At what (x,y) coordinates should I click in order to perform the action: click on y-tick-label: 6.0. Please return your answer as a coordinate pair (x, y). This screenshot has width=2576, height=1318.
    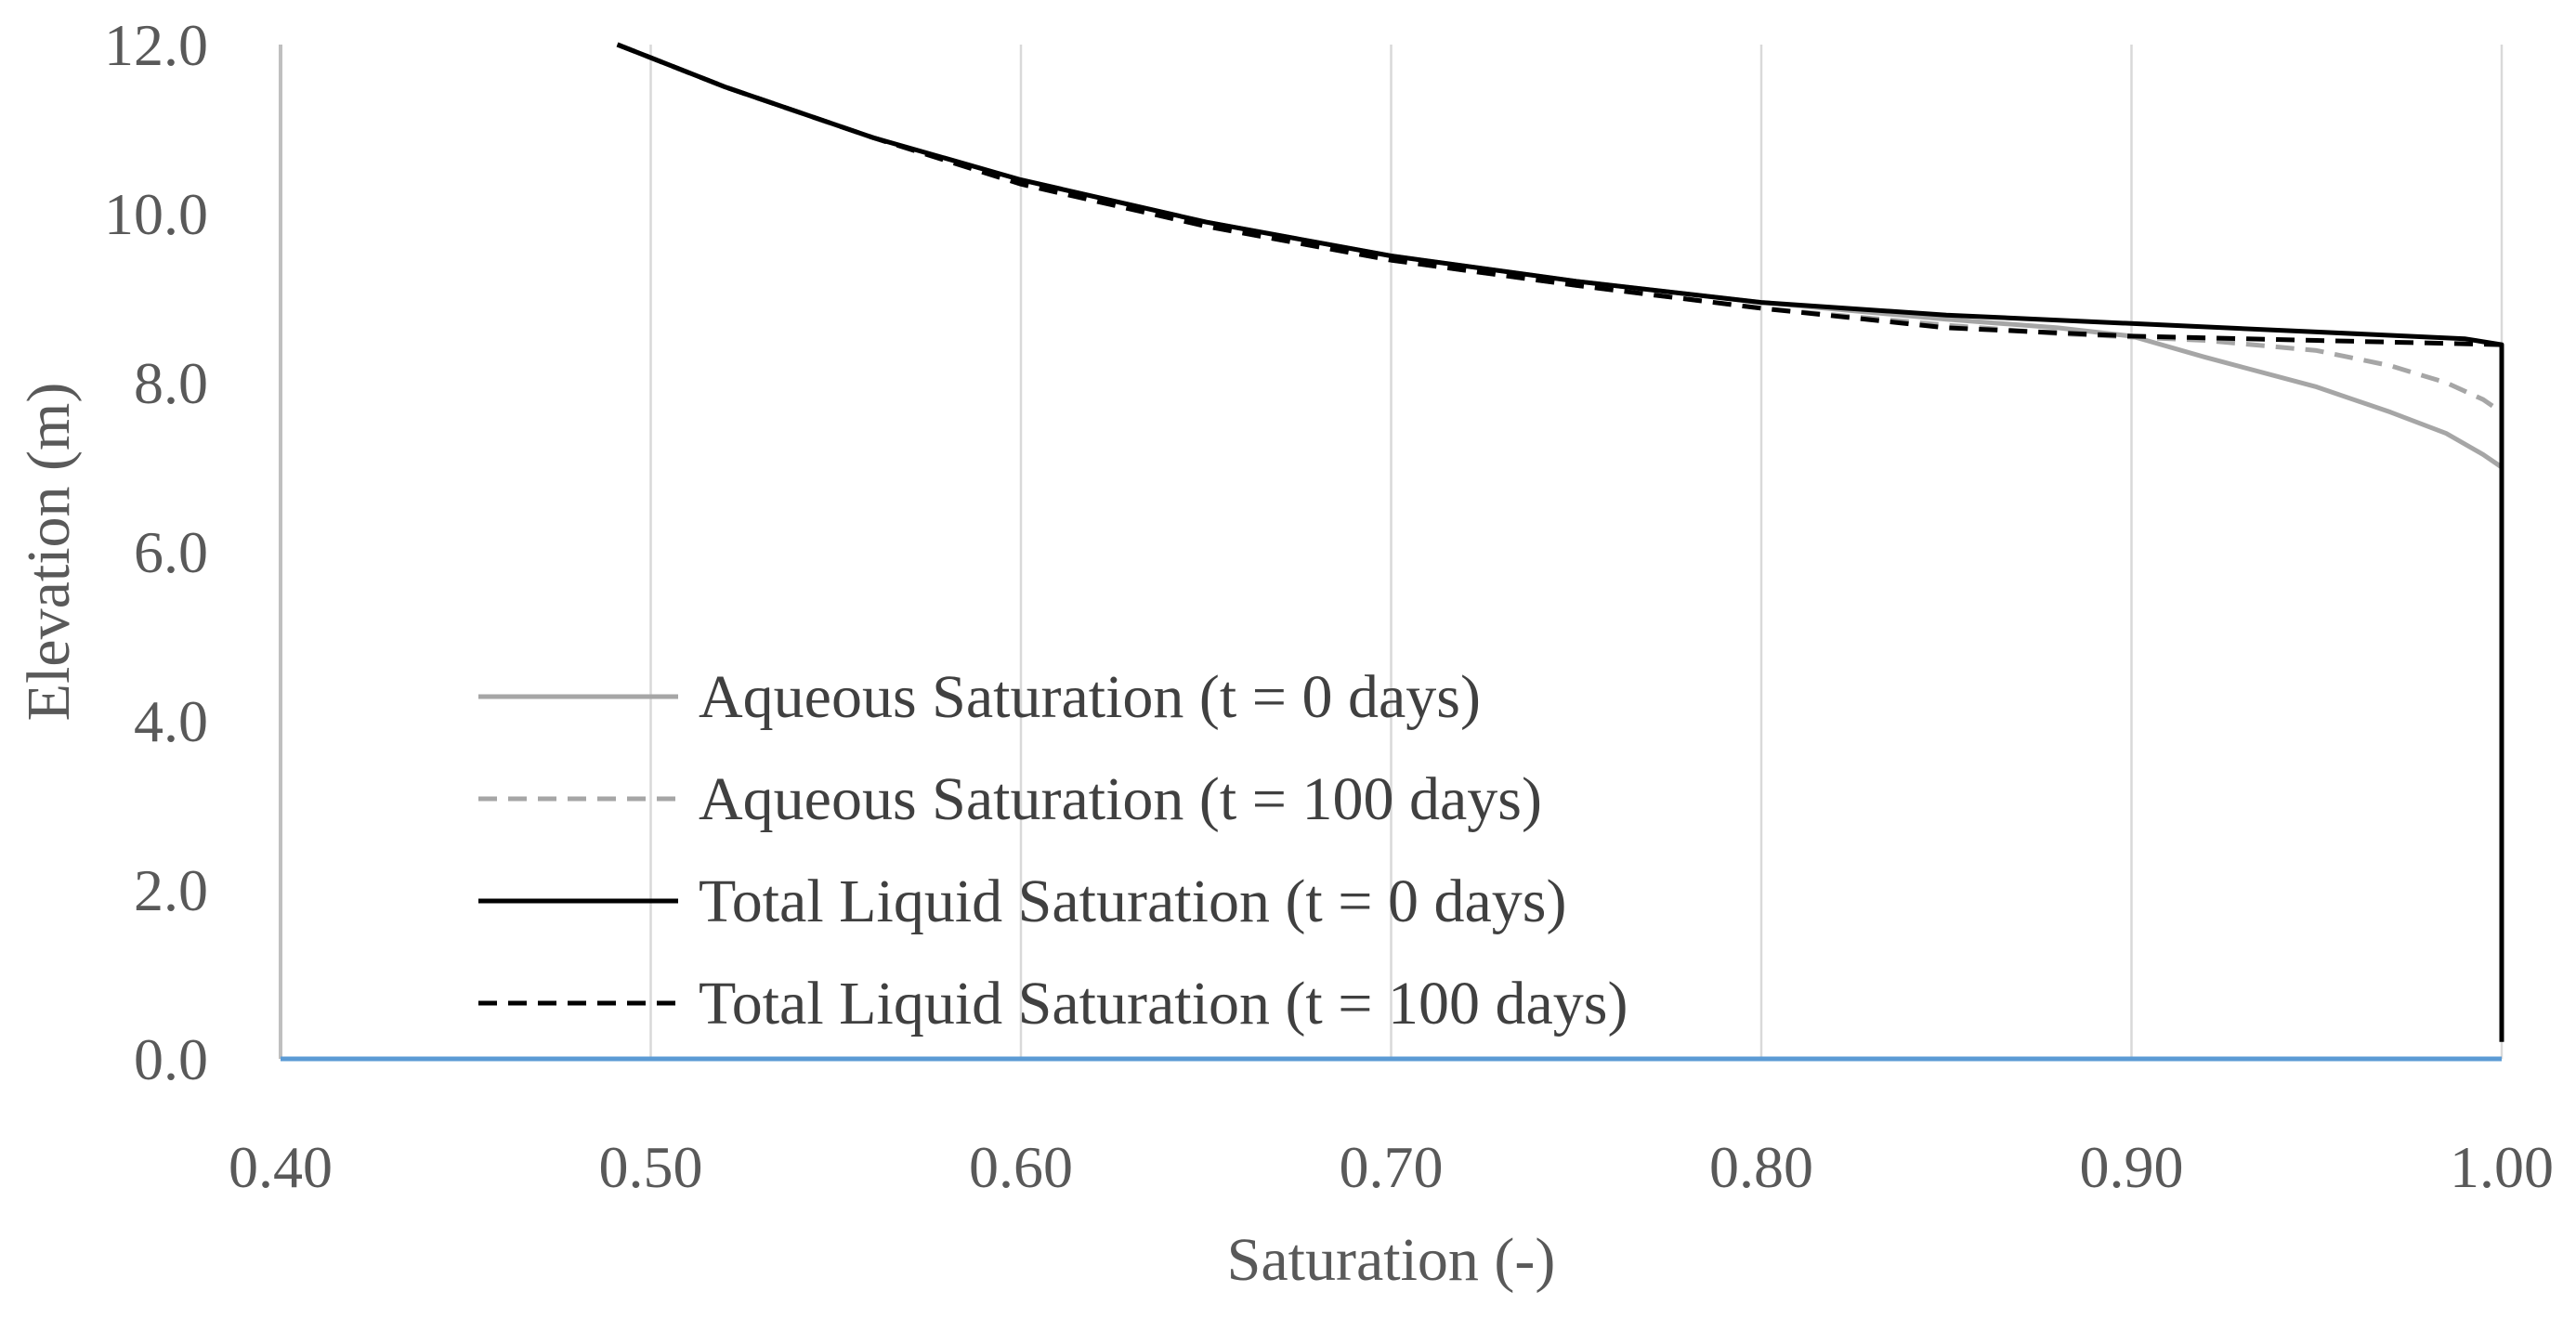
    Looking at the image, I should click on (171, 552).